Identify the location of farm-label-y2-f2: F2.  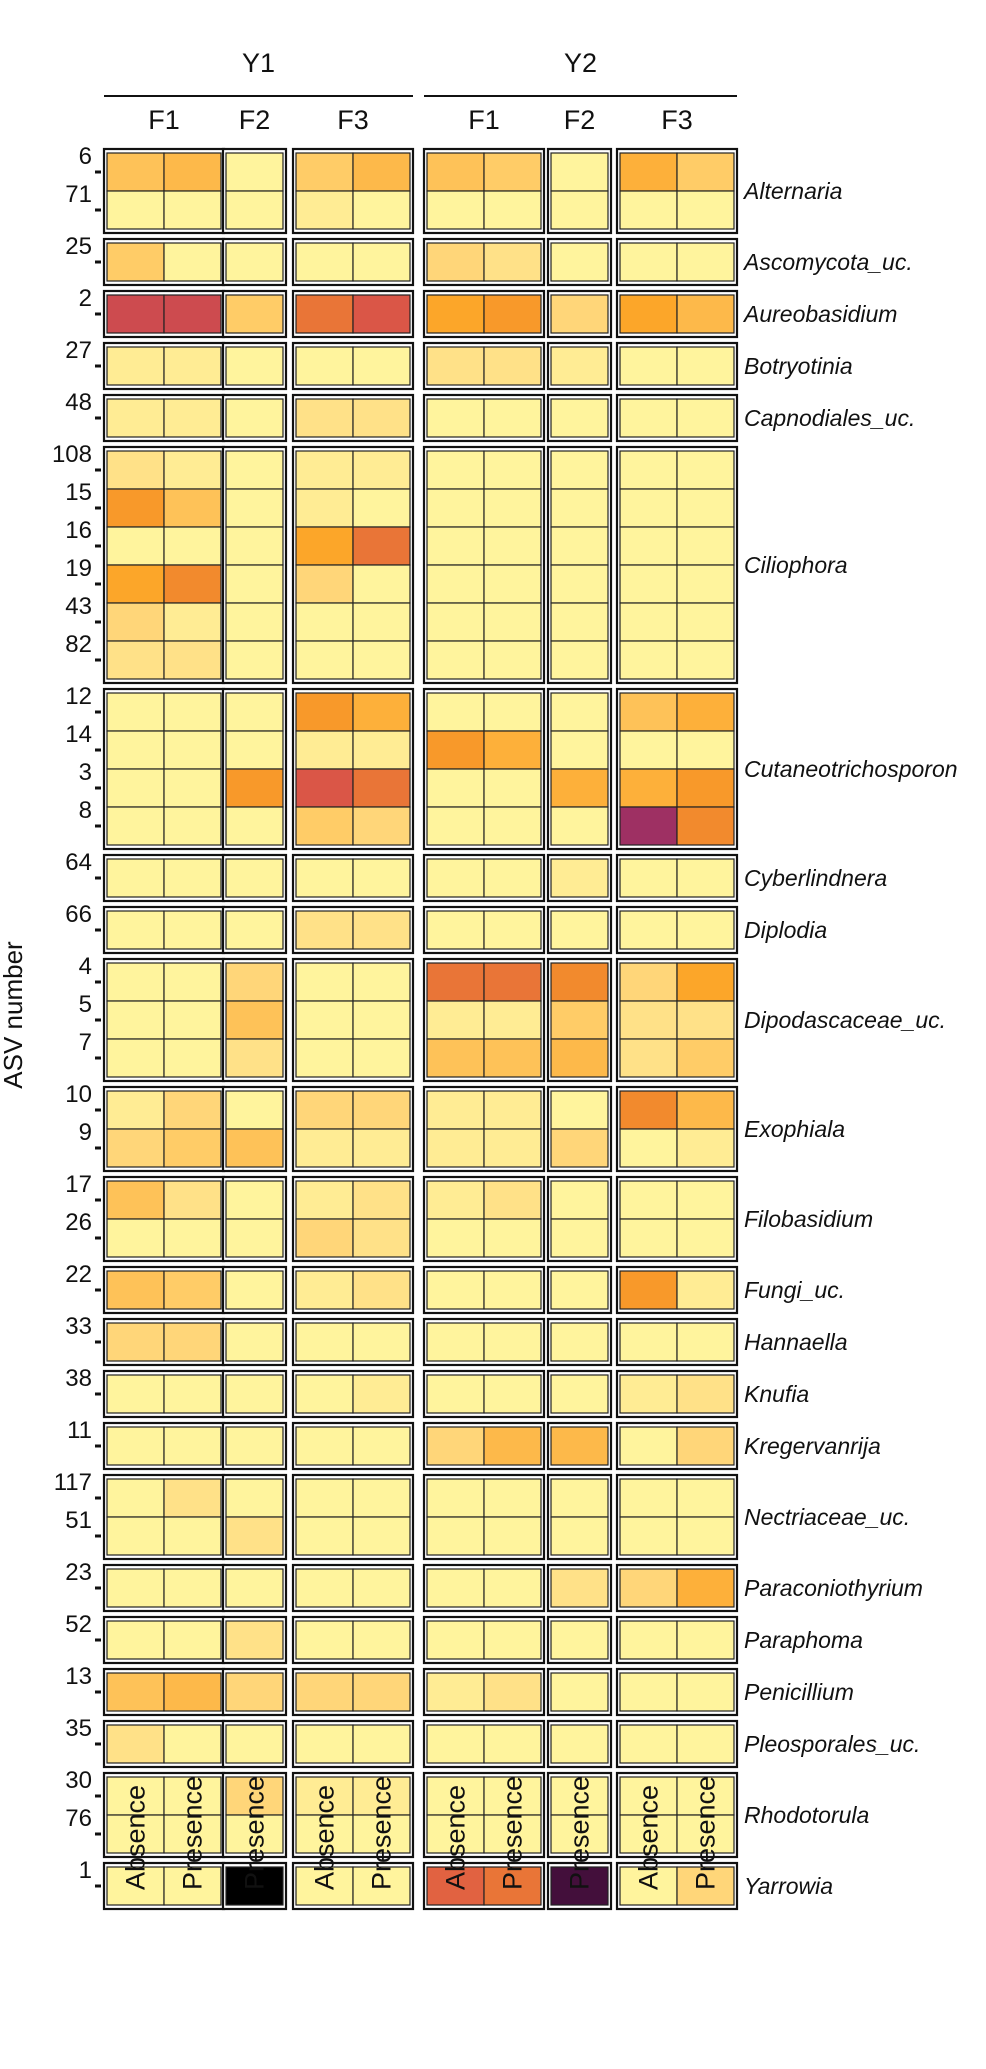
(580, 120).